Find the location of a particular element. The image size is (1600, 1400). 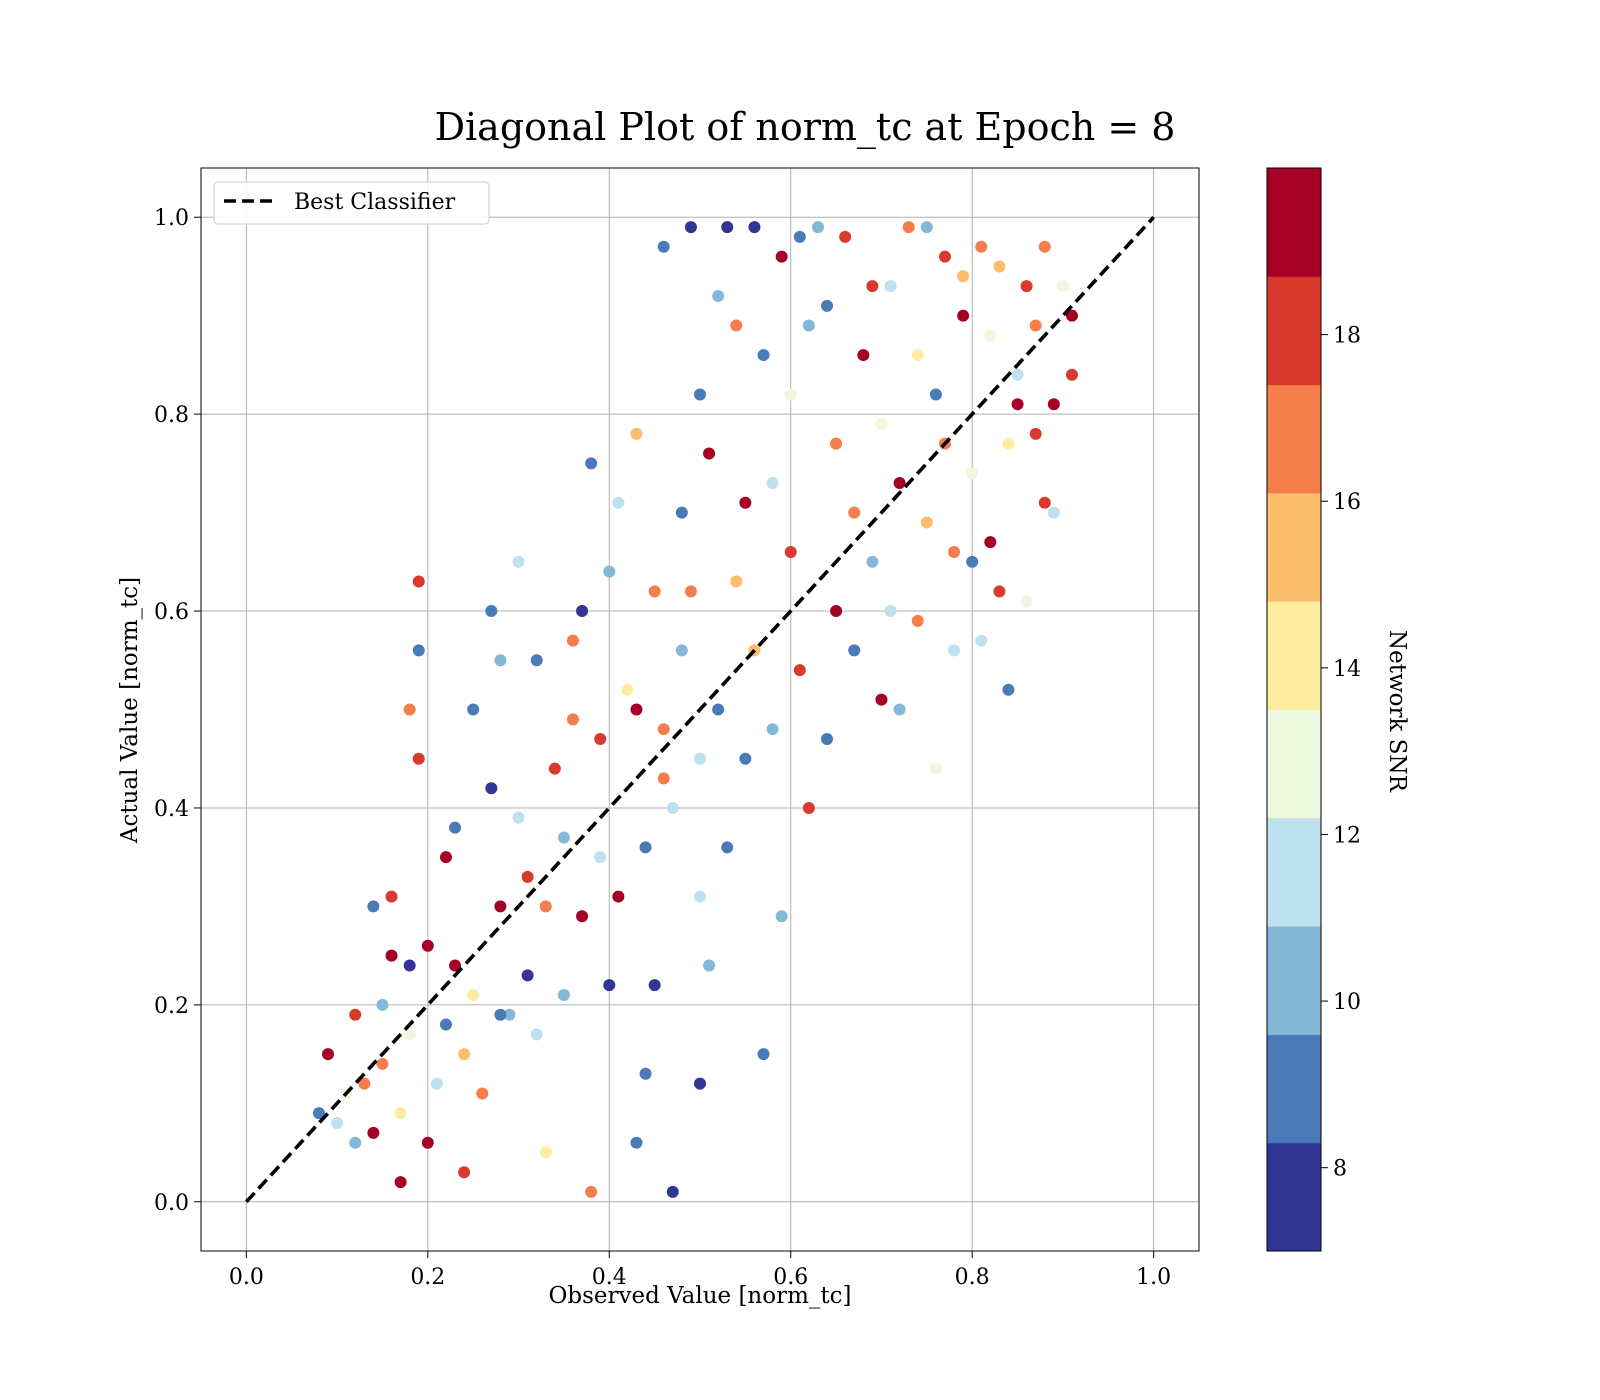

y-tick-label: 1.0 is located at coordinates (171, 218).